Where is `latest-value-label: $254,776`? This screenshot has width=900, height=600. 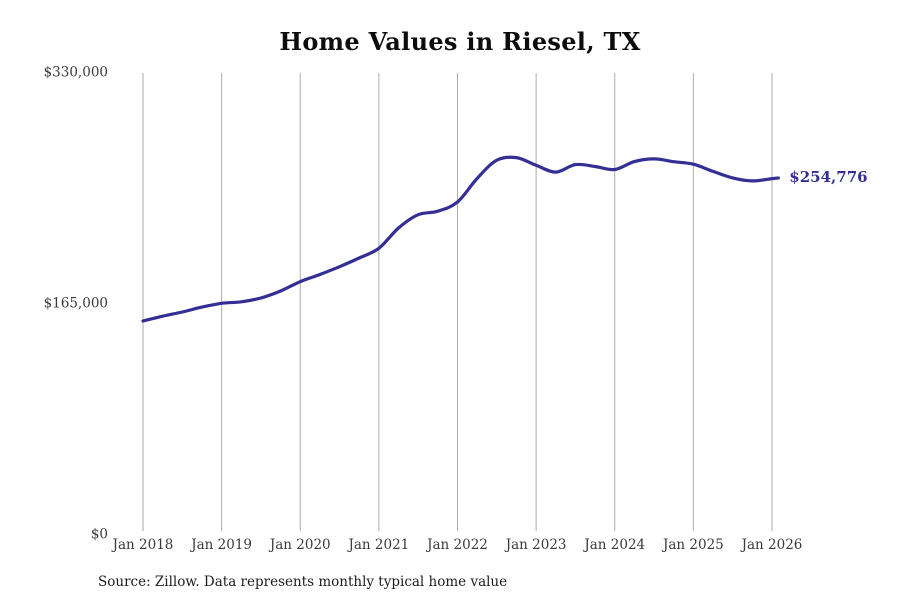 latest-value-label: $254,776 is located at coordinates (828, 177).